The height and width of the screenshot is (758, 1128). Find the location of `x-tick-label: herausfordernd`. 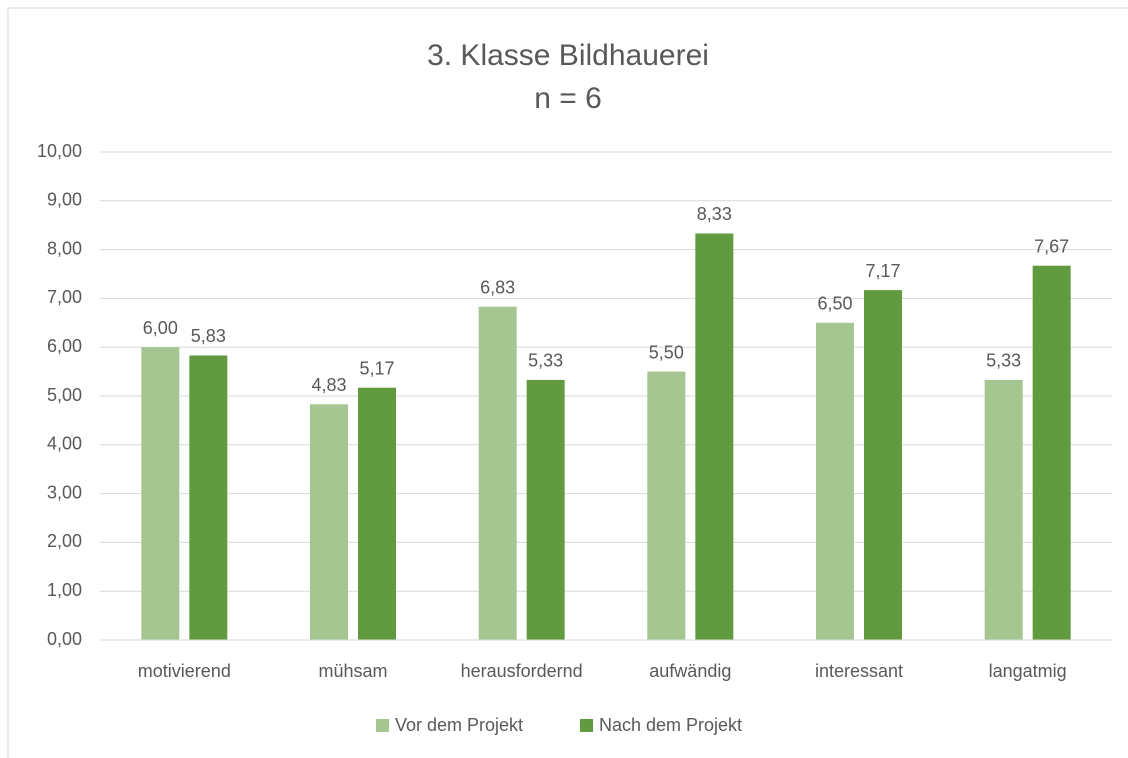

x-tick-label: herausfordernd is located at coordinates (522, 671).